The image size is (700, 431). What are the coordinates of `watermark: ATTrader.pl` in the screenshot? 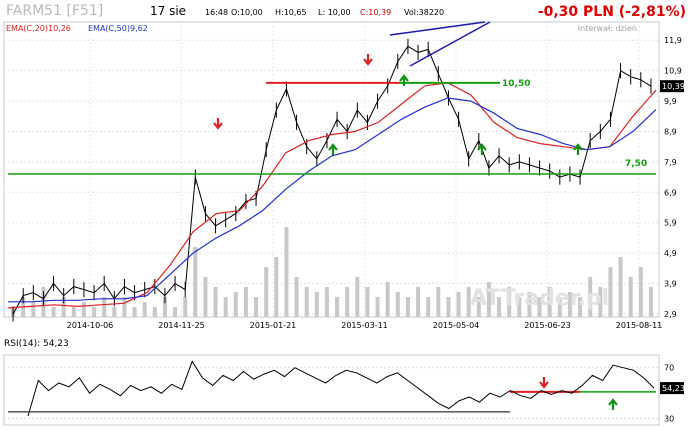 It's located at (539, 298).